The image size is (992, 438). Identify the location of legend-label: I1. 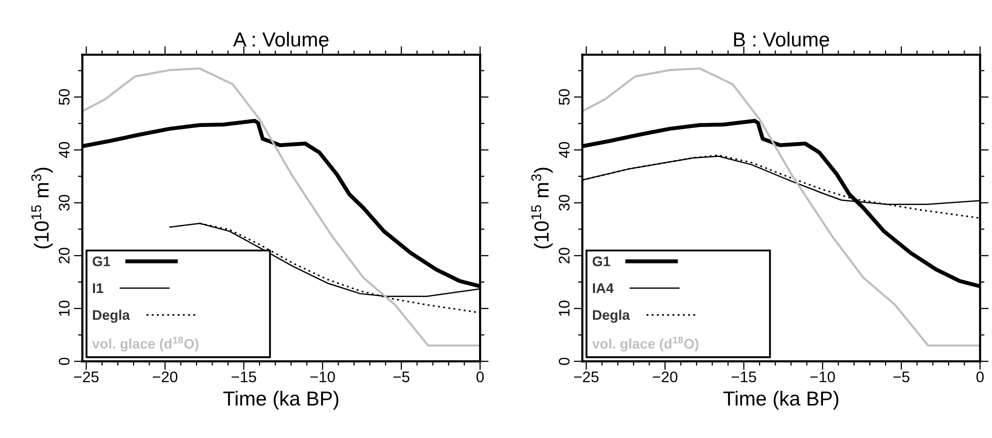
(98, 288).